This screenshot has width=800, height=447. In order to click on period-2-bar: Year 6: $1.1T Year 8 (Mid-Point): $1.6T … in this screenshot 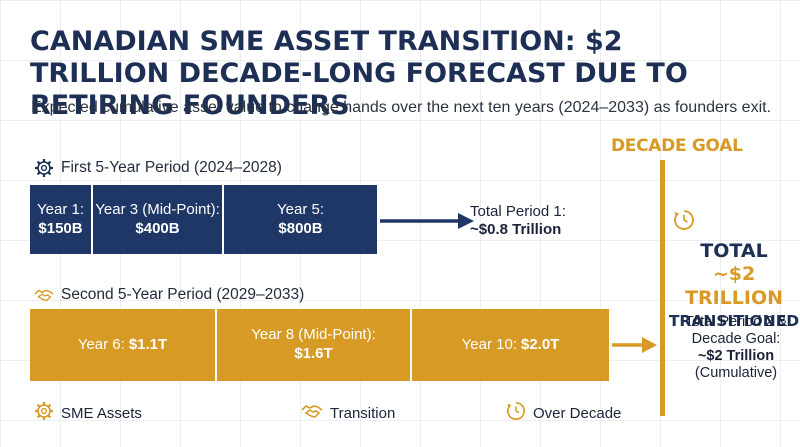, I will do `click(319, 345)`.